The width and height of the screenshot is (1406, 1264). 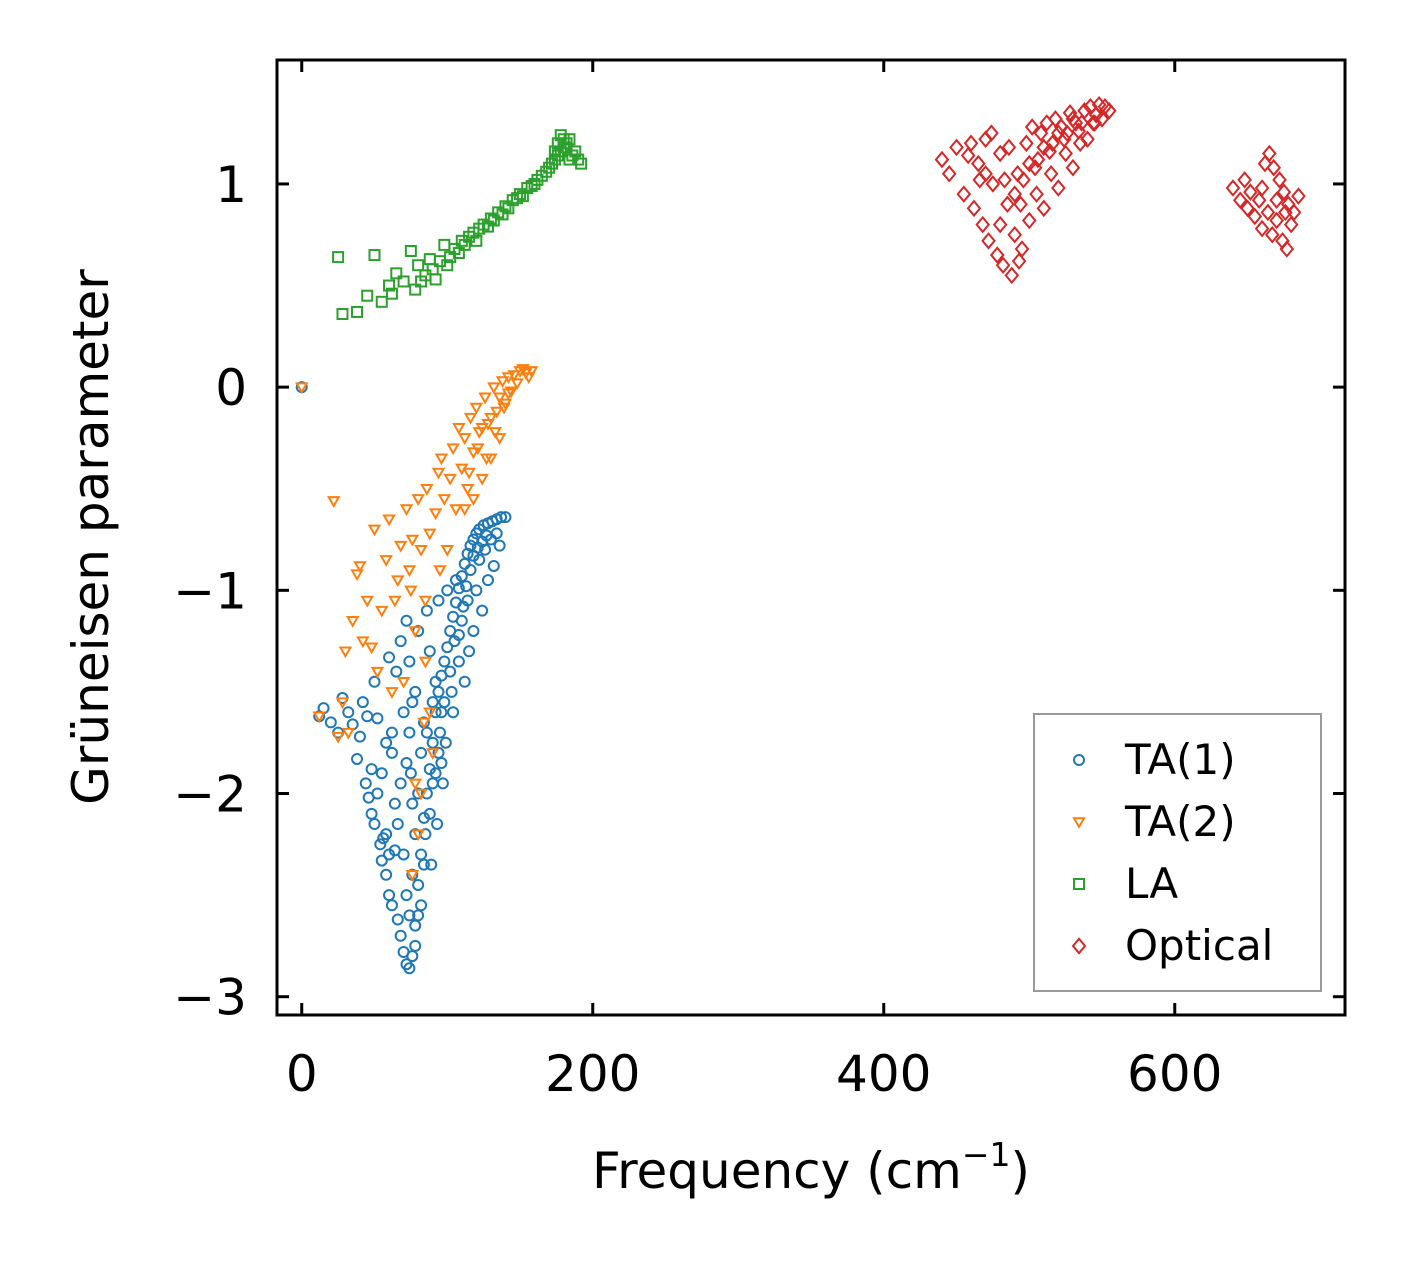 What do you see at coordinates (1151, 883) in the screenshot?
I see `legend-label-la: LA` at bounding box center [1151, 883].